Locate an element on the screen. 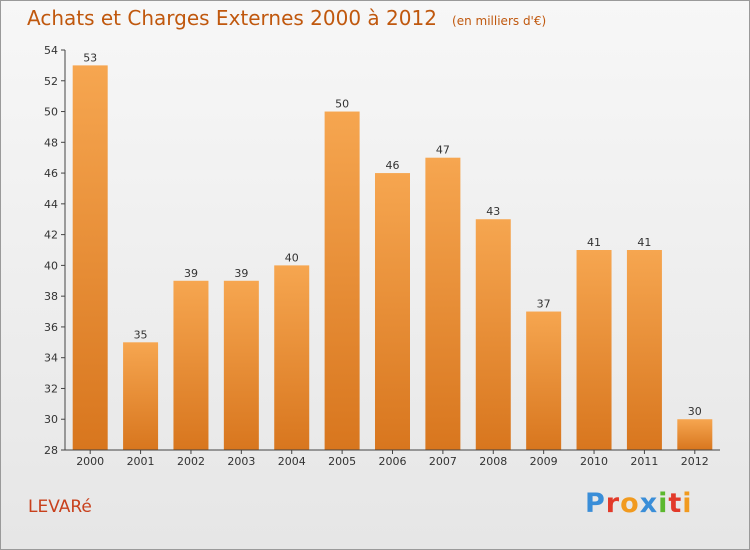 This screenshot has height=550, width=750. x-tick-label-2012: 2012 is located at coordinates (695, 461).